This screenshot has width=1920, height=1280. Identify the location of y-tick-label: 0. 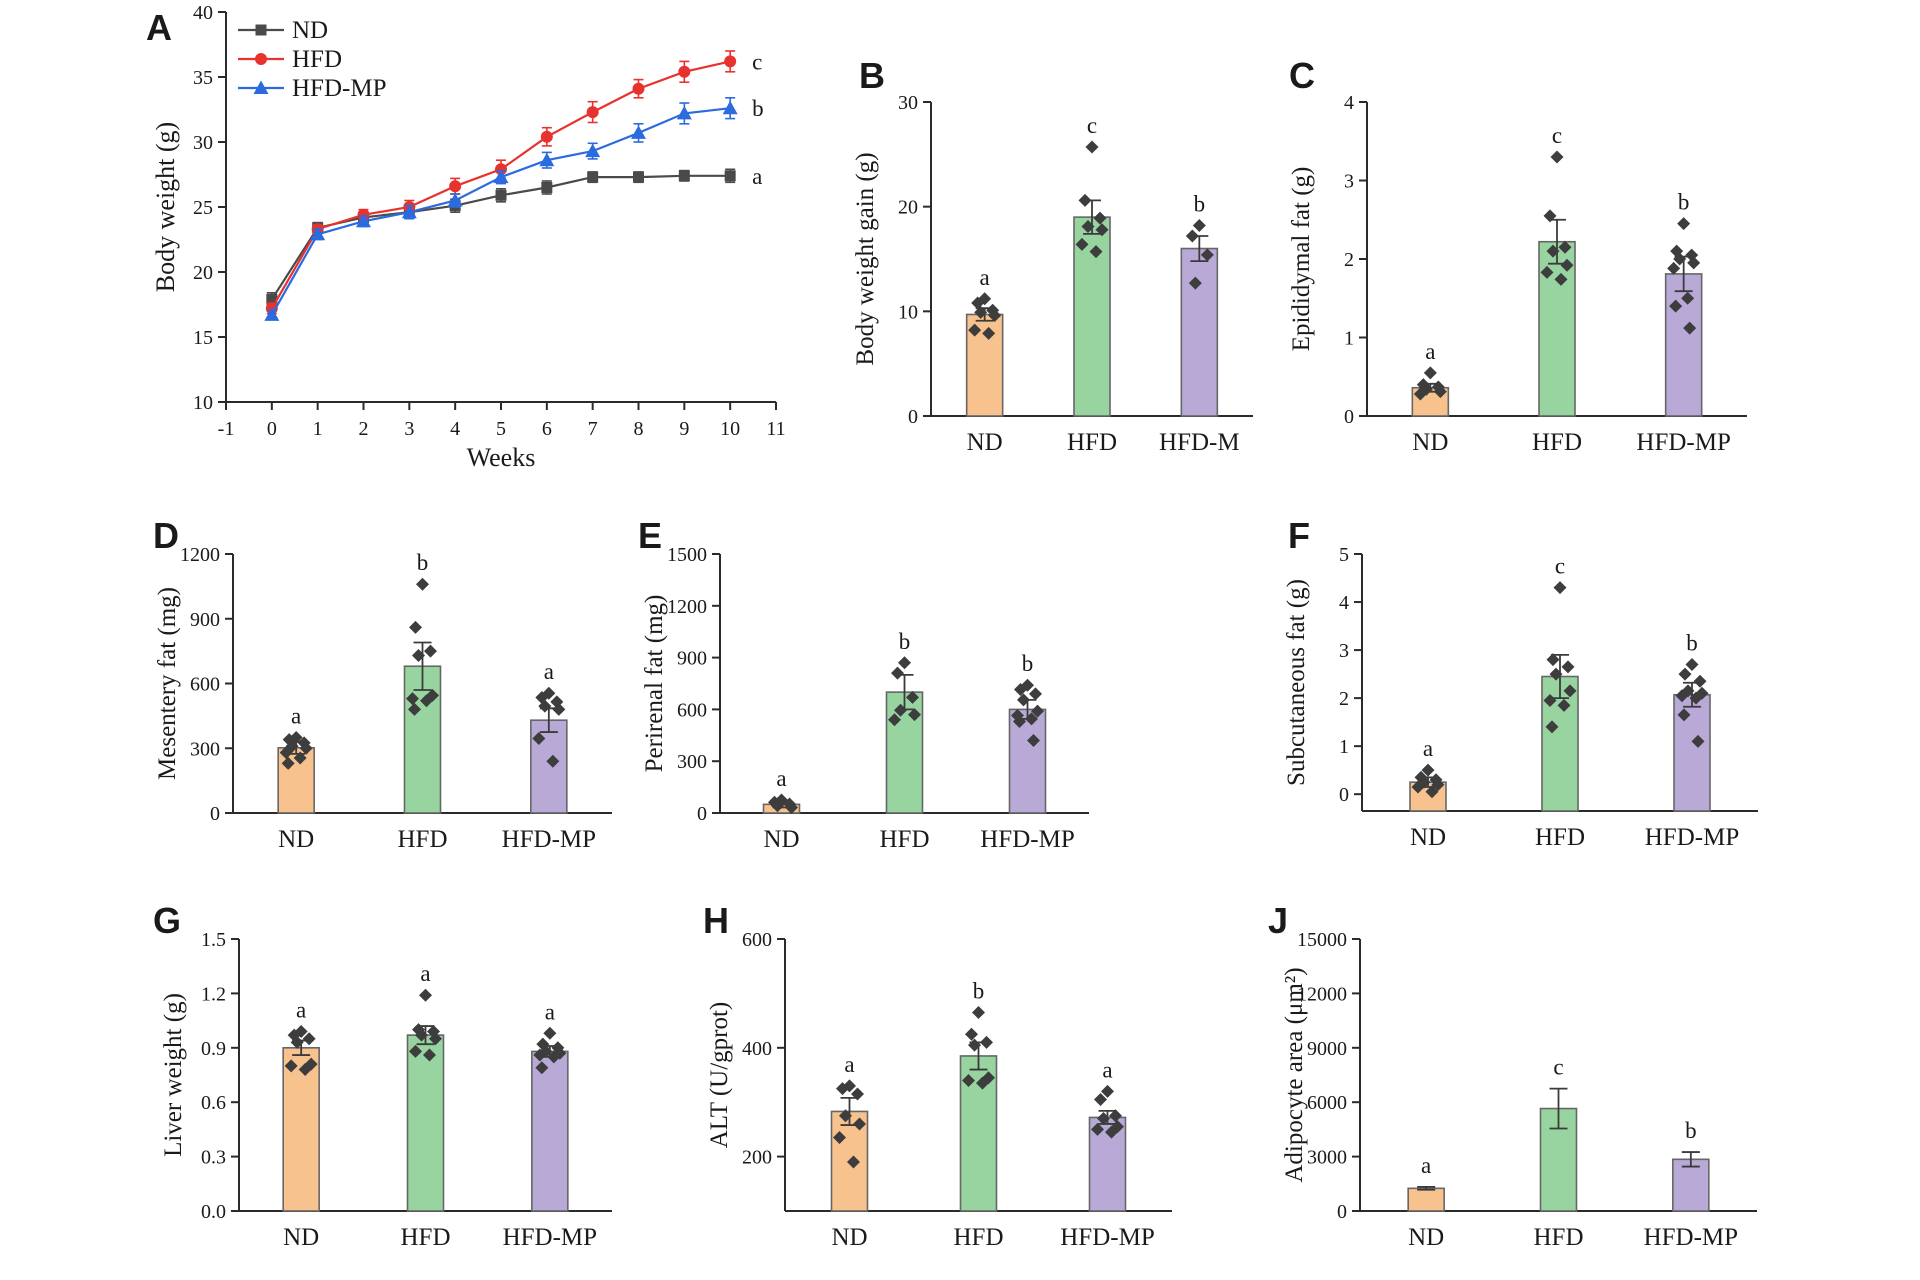
(1349, 417).